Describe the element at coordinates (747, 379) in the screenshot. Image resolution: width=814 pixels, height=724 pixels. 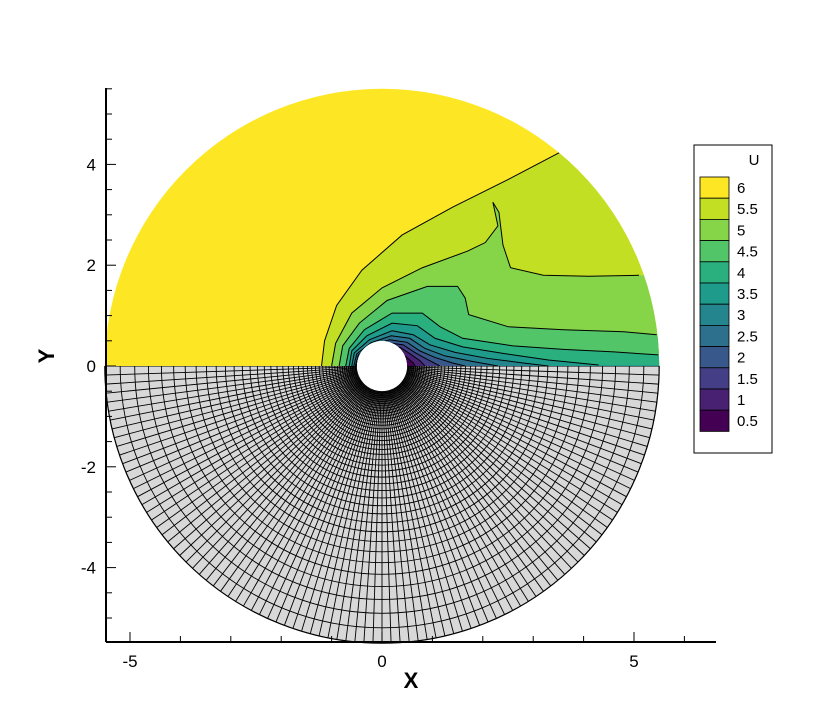
I see `legend-label: 1.5` at that location.